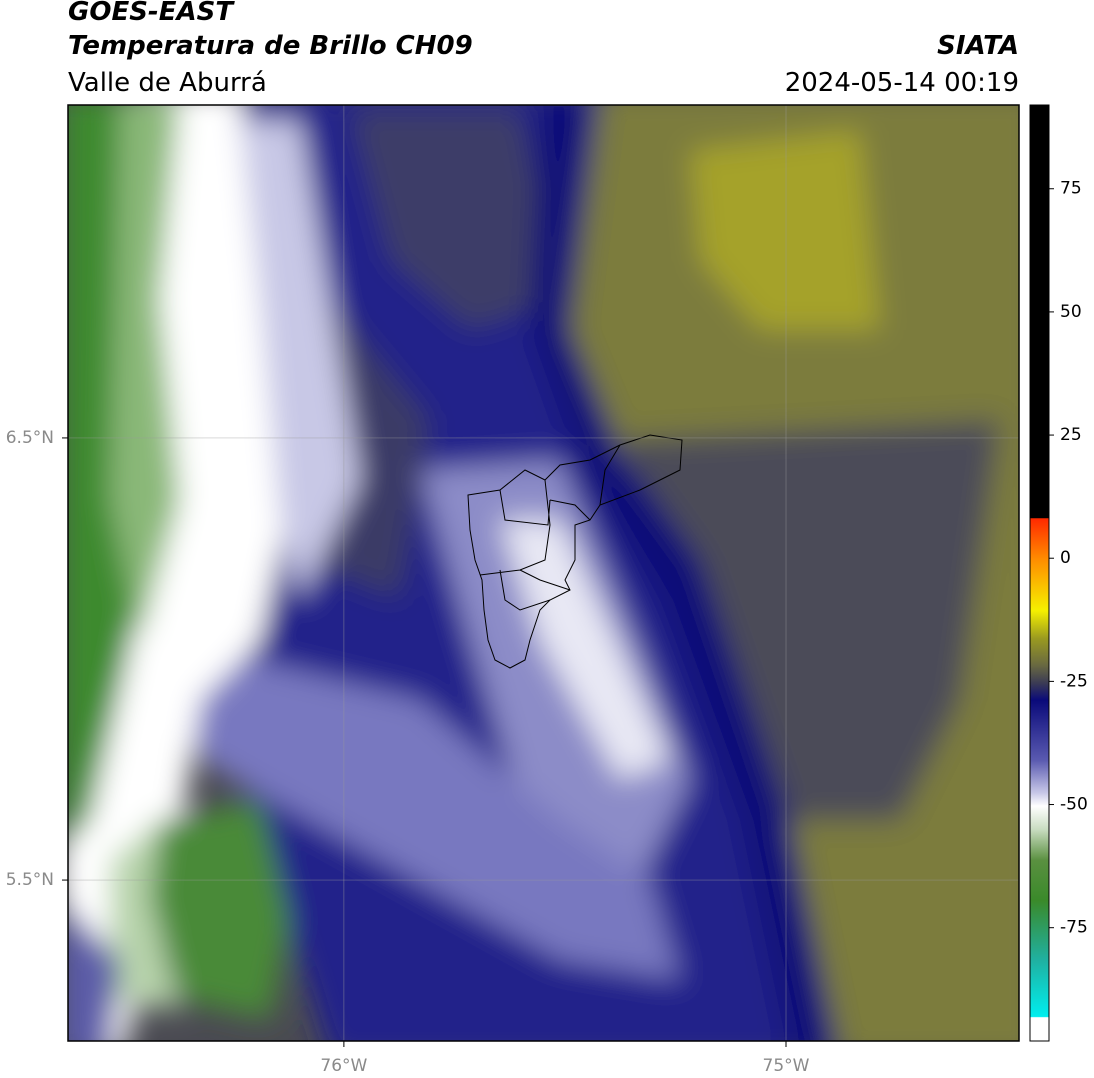  I want to click on lon-label: 76°W, so click(343, 1066).